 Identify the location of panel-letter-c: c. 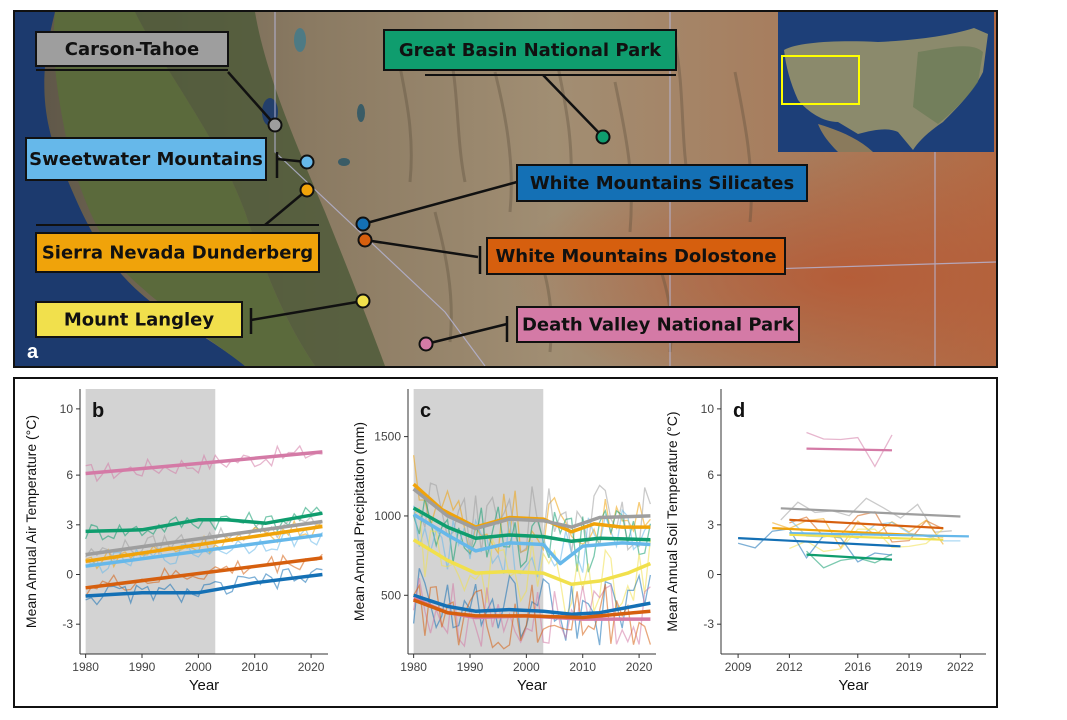
(425, 411).